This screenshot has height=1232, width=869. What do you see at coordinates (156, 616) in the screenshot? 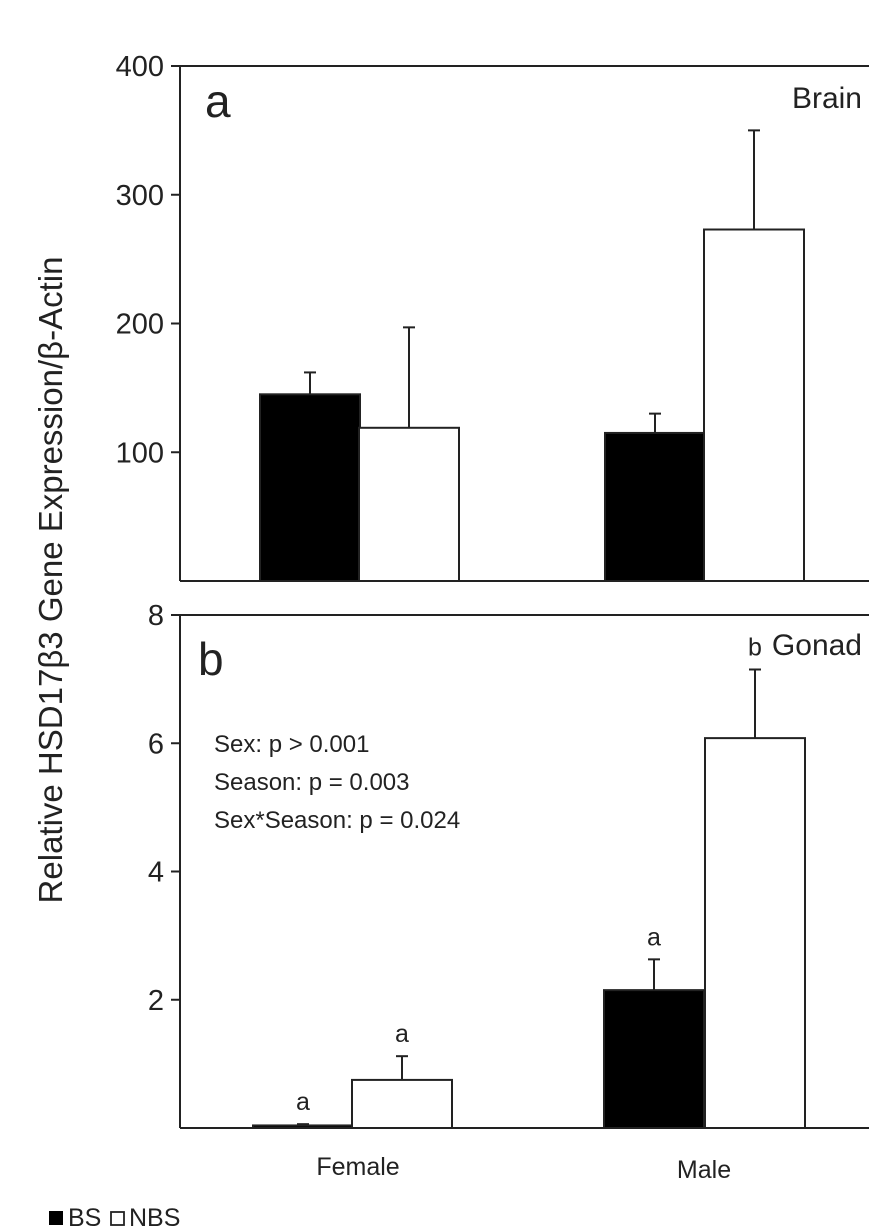
I see `y-tick-label: 8` at bounding box center [156, 616].